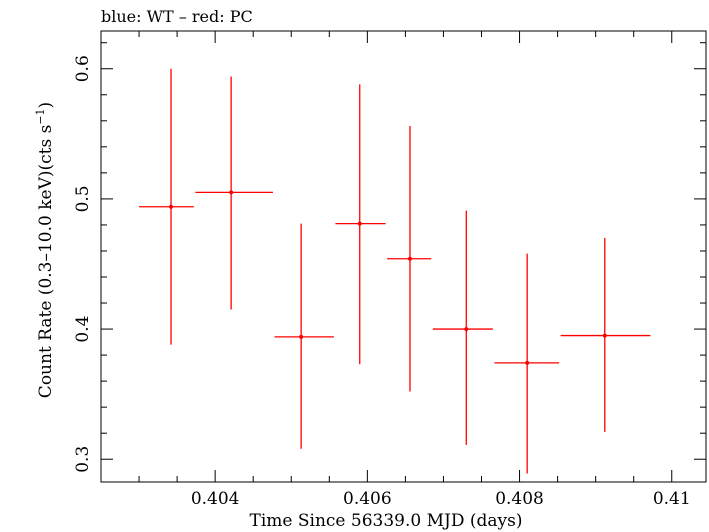 This screenshot has width=709, height=532. Describe the element at coordinates (519, 499) in the screenshot. I see `x-tick-label: 0.408` at that location.